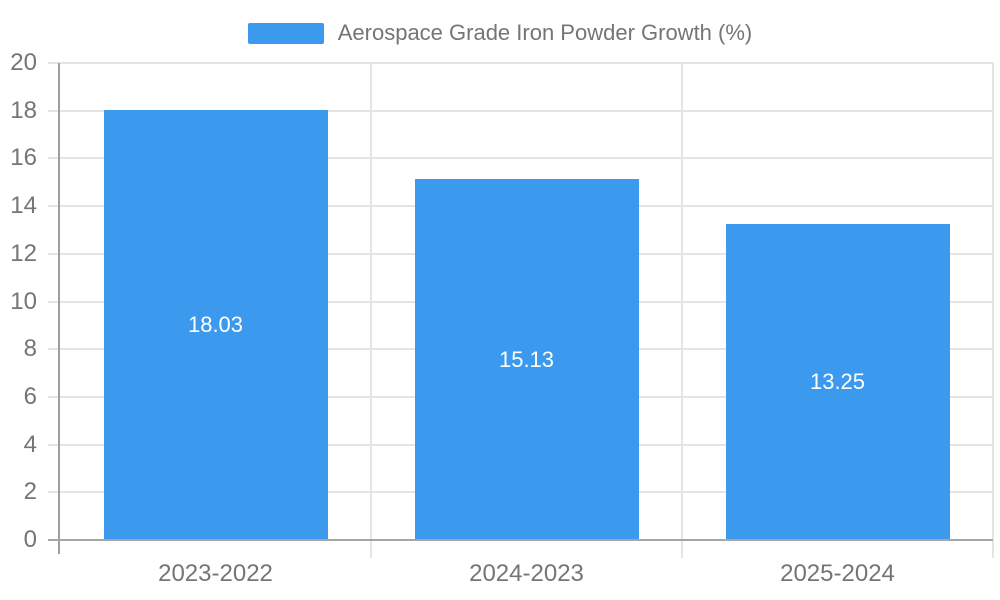  Describe the element at coordinates (30, 444) in the screenshot. I see `y-tick-label: 4` at that location.